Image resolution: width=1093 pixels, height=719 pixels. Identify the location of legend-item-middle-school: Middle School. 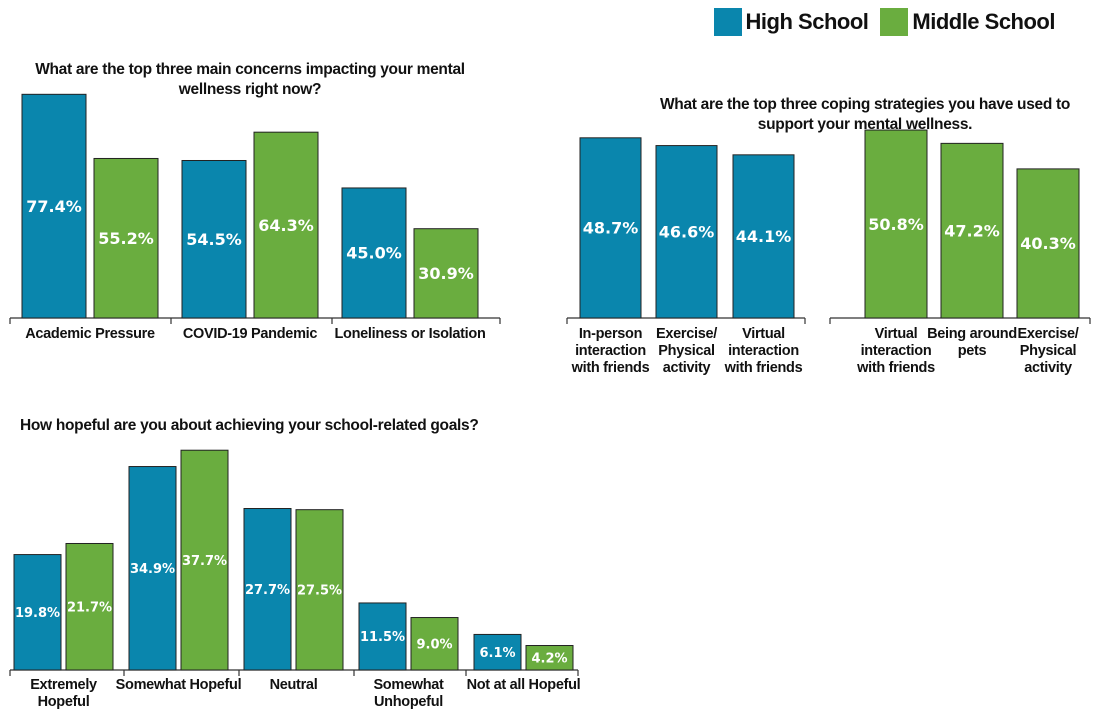
(967, 22).